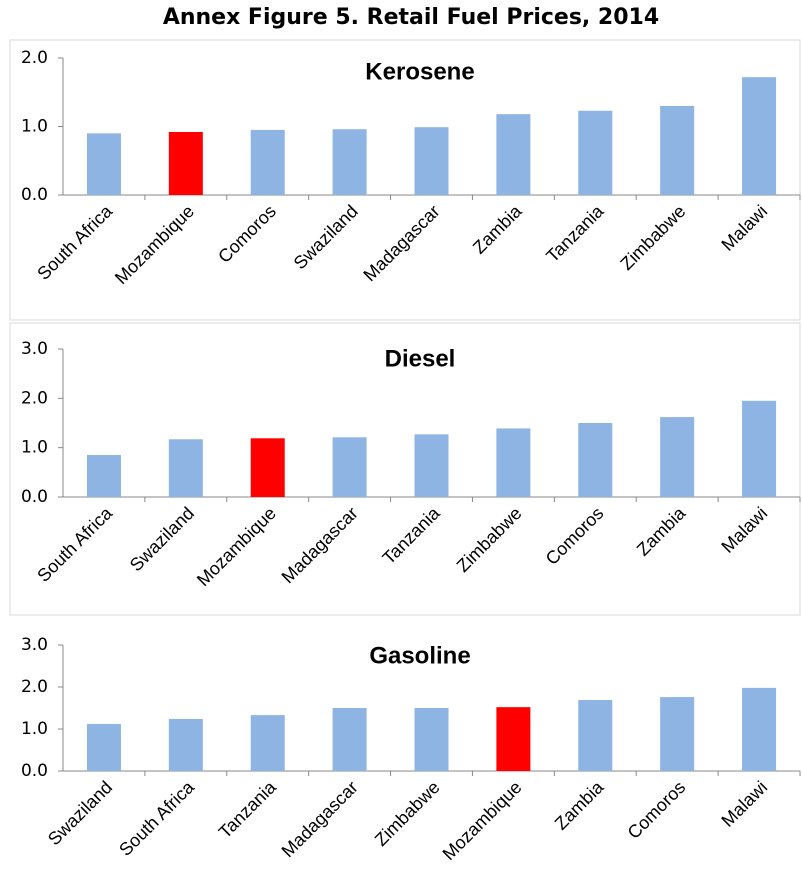 The width and height of the screenshot is (802, 882). I want to click on chart-title: Gasoline, so click(419, 655).